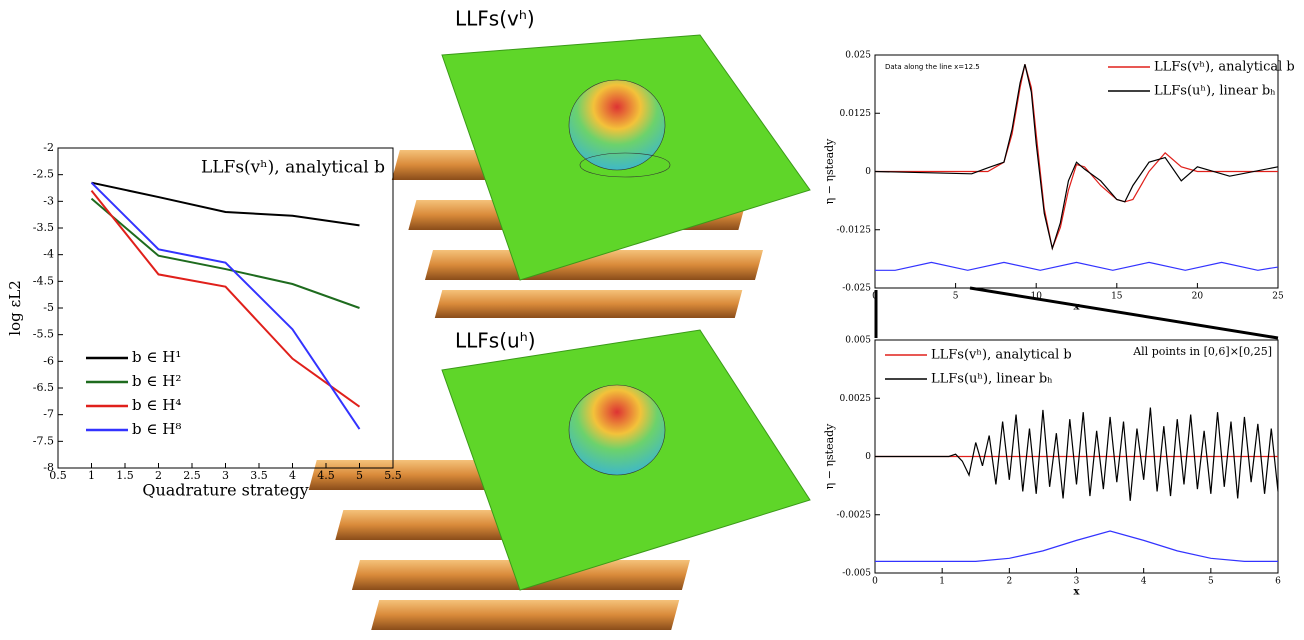  What do you see at coordinates (853, 515) in the screenshot?
I see `y-tick-label: -0.0025` at bounding box center [853, 515].